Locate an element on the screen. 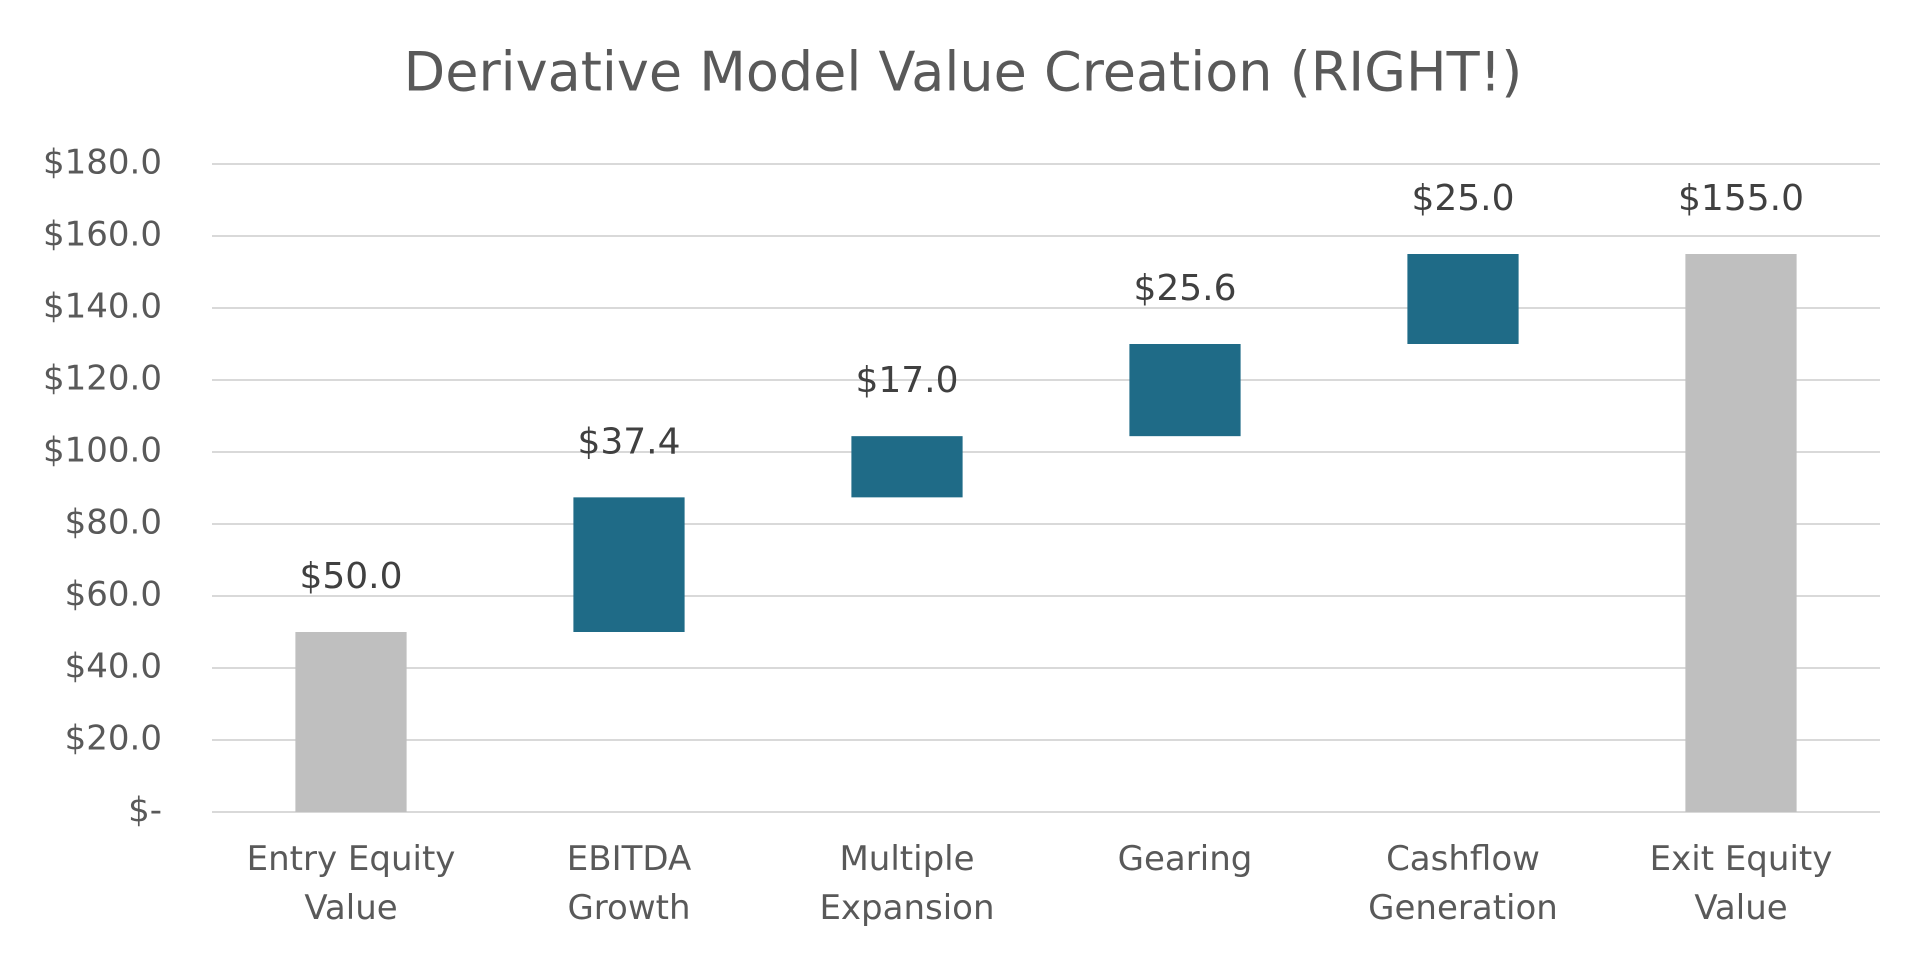  y-tick-label: $40.0 is located at coordinates (113, 667).